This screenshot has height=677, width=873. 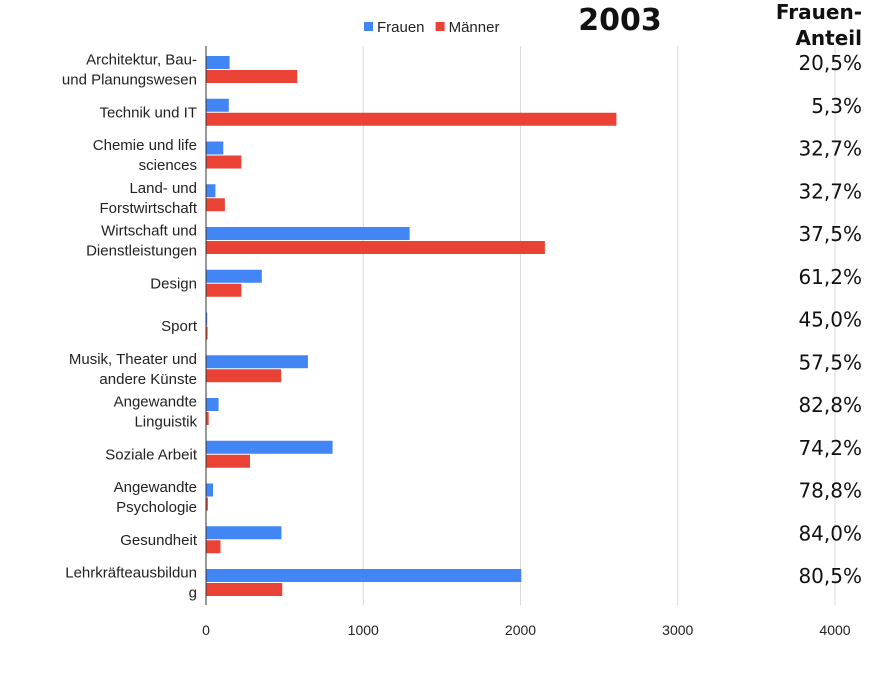 I want to click on category-label: Gesundheit, so click(x=159, y=540).